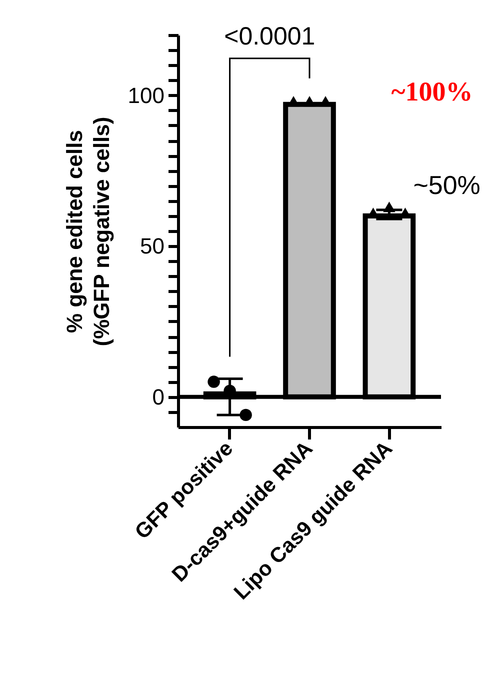 The image size is (492, 687). What do you see at coordinates (446, 185) in the screenshot?
I see `annotation: ~50%` at bounding box center [446, 185].